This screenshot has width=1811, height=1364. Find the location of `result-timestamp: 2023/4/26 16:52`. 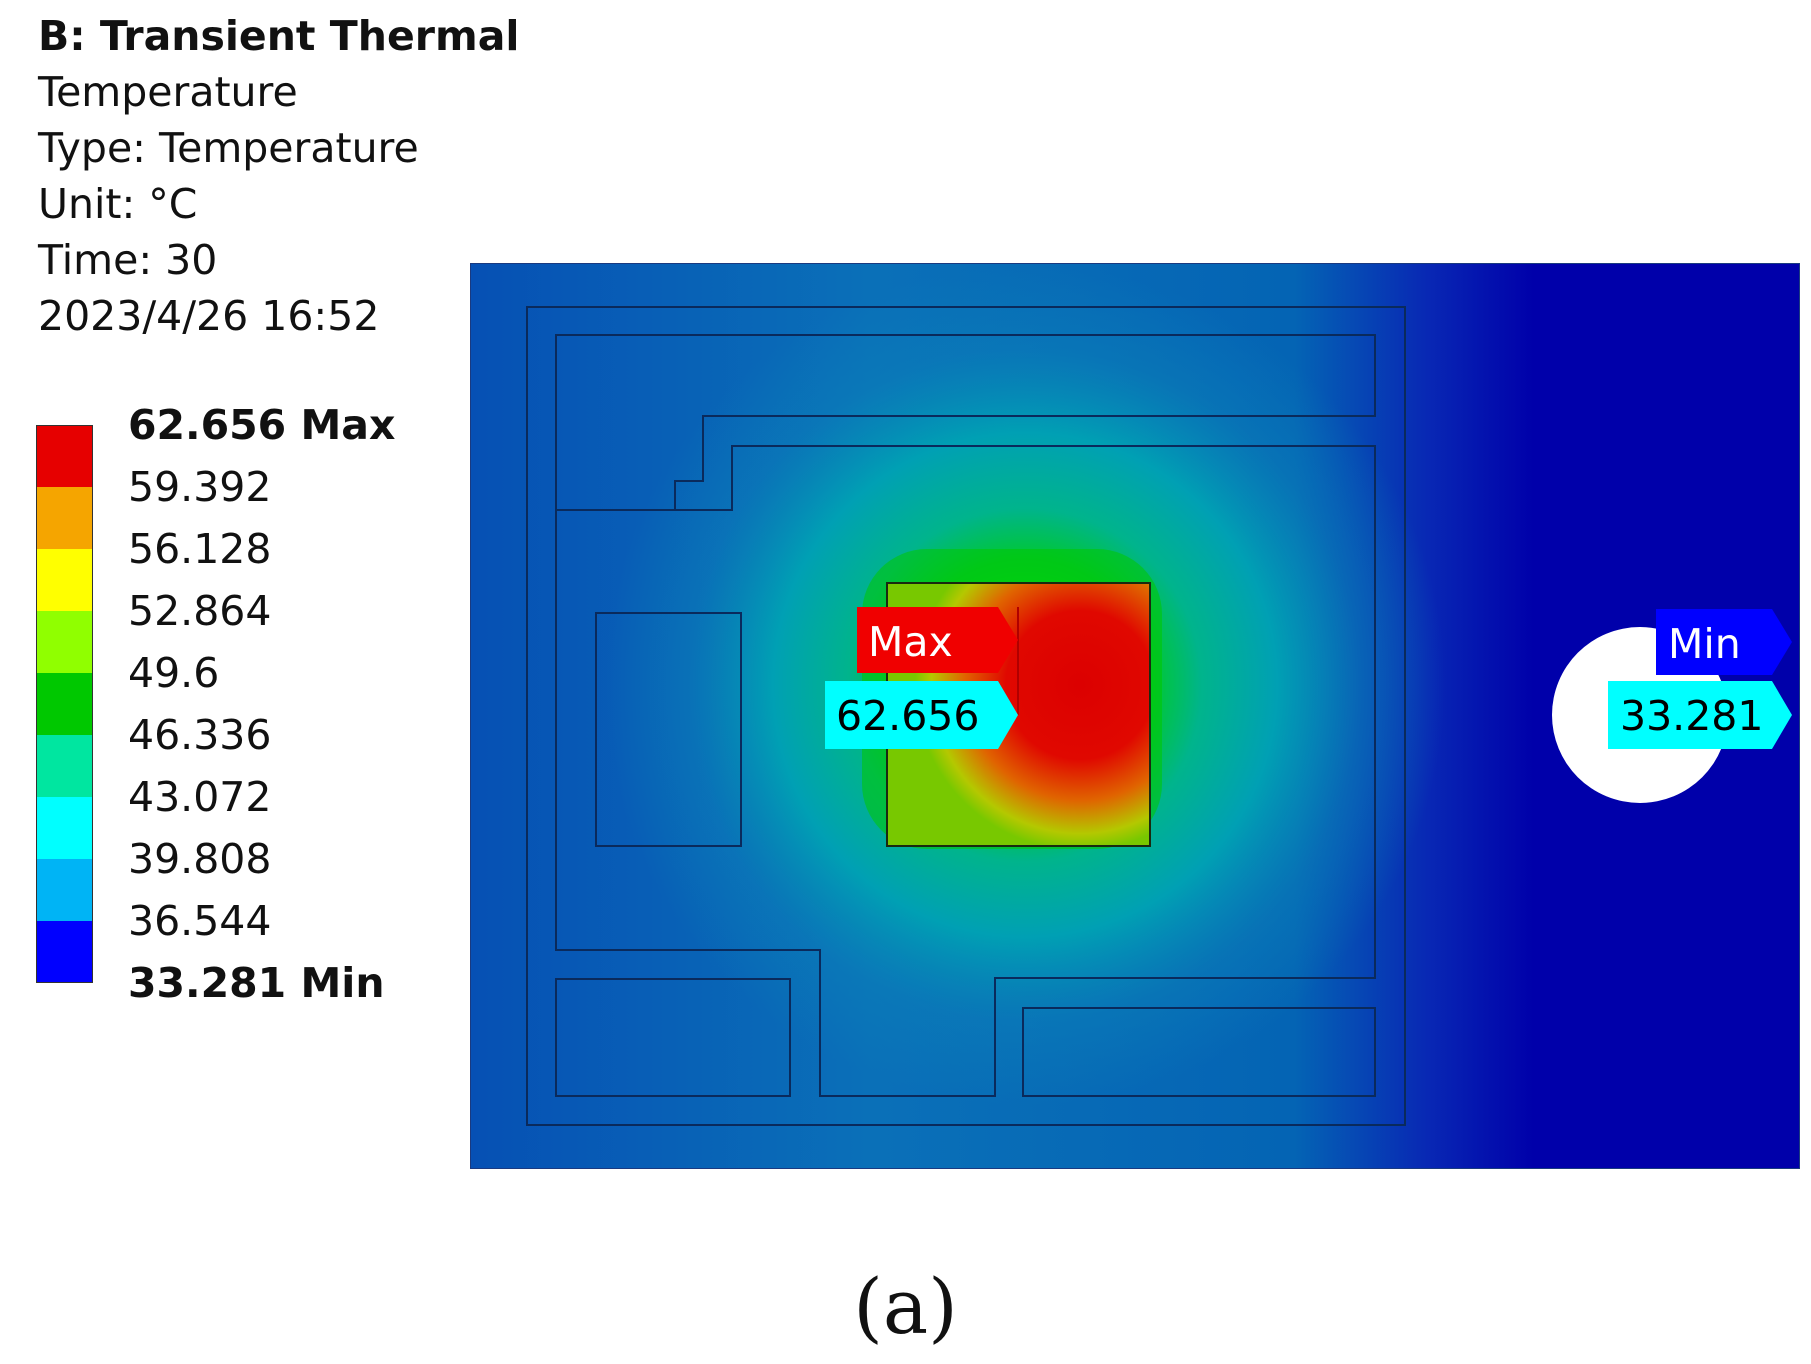

result-timestamp: 2023/4/26 16:52 is located at coordinates (209, 316).